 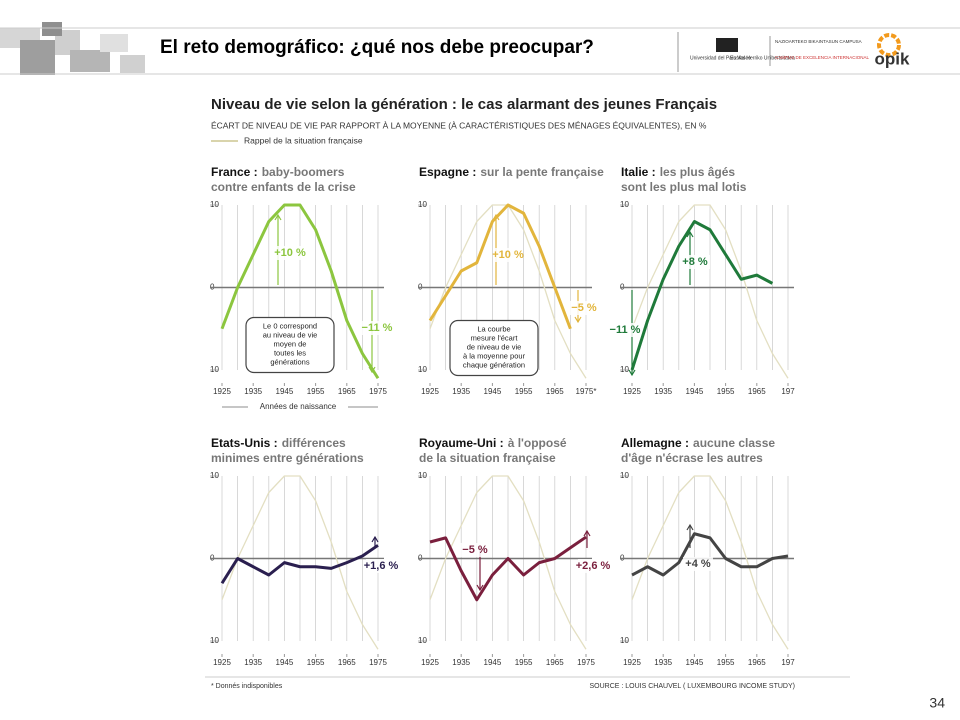 I want to click on chart-title: France : baby-boomers, so click(x=278, y=172).